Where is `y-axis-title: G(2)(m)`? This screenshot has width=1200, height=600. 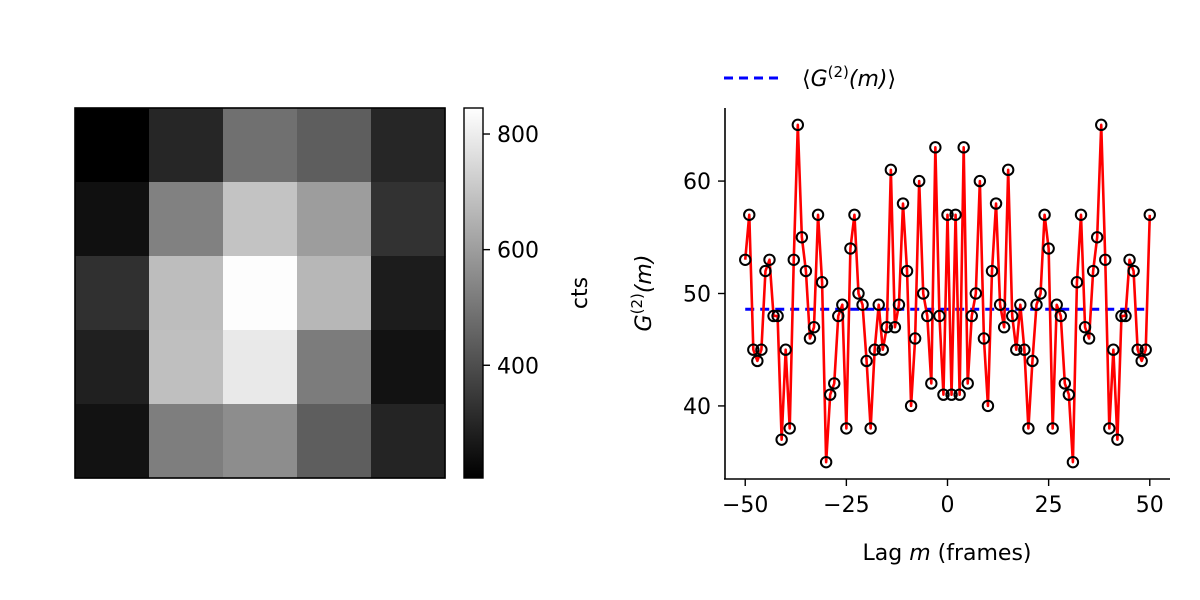
y-axis-title: G(2)(m) is located at coordinates (642, 293).